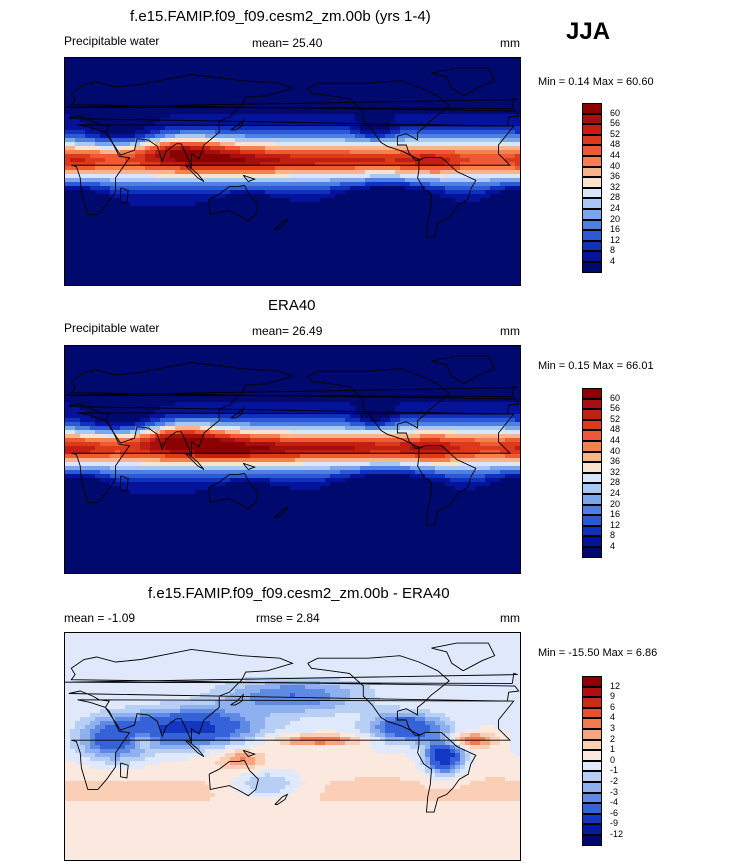 This screenshot has height=866, width=733. What do you see at coordinates (613, 759) in the screenshot?
I see `colorbar-tick-label: 0` at bounding box center [613, 759].